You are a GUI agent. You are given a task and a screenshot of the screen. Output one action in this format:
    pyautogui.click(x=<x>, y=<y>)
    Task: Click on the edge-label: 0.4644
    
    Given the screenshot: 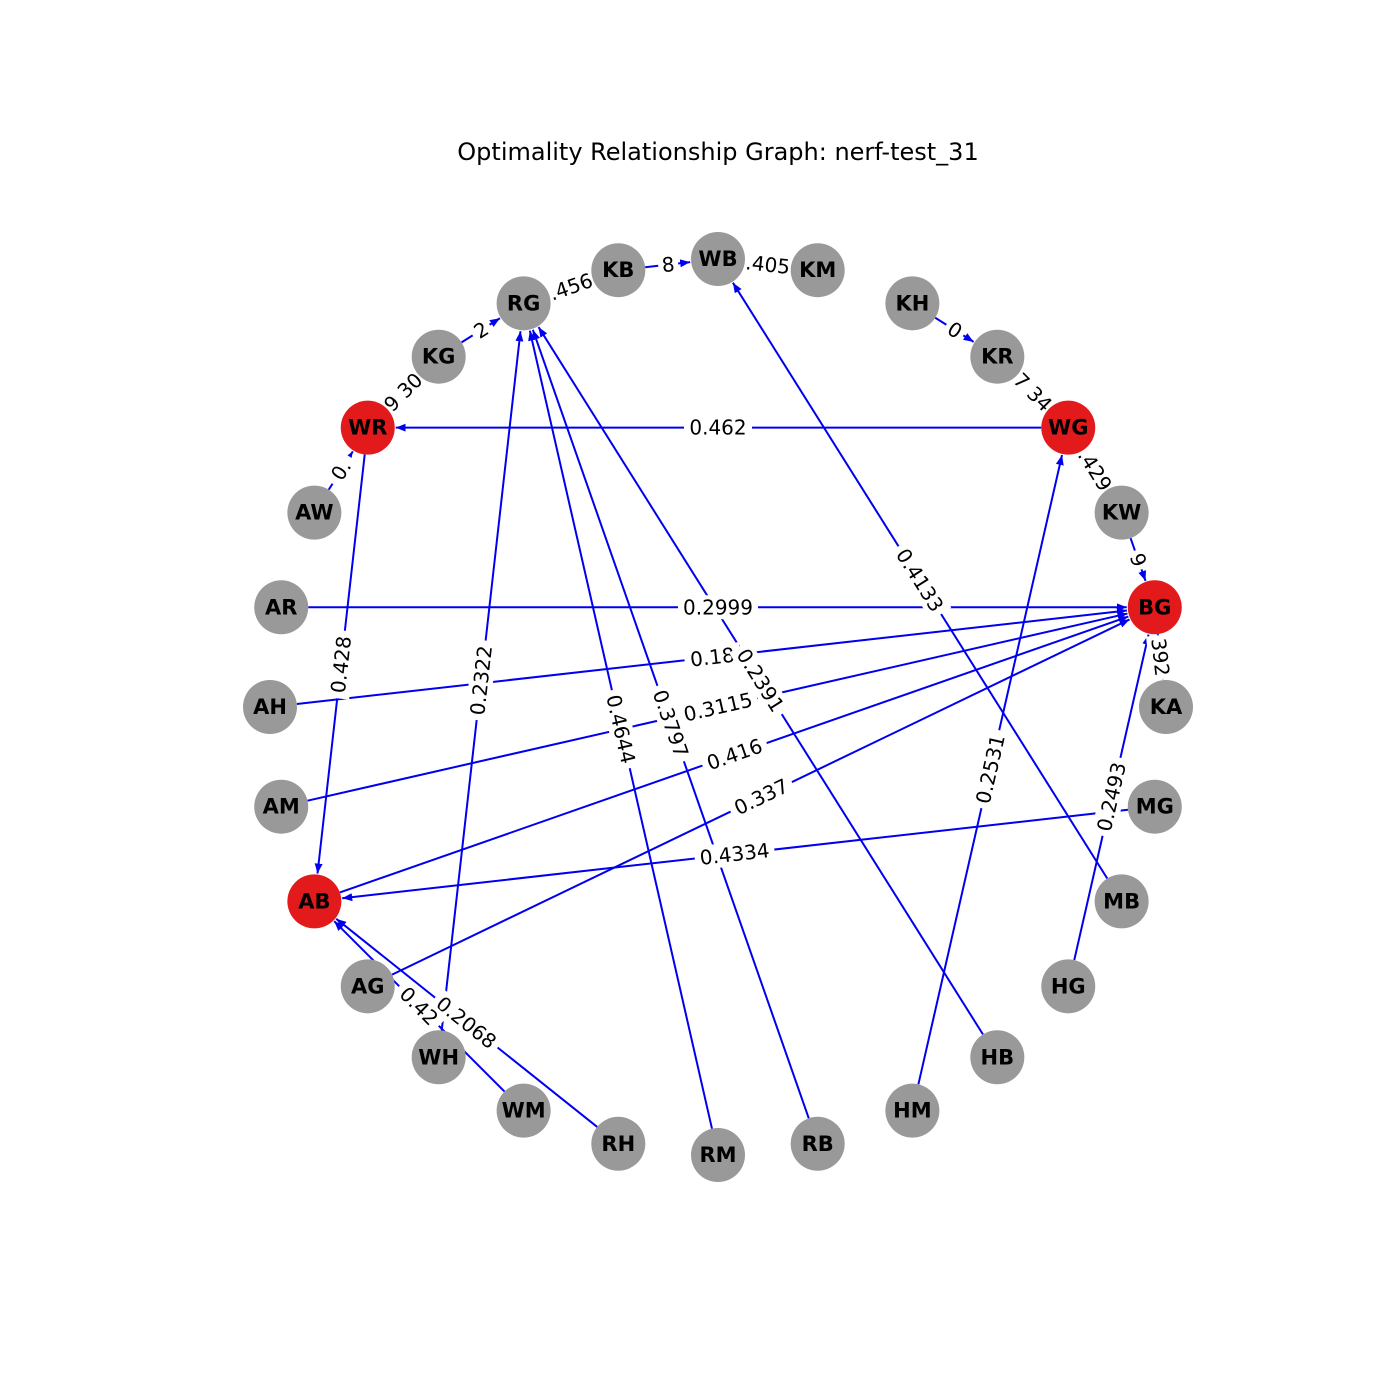 What is the action you would take?
    pyautogui.click(x=620, y=729)
    